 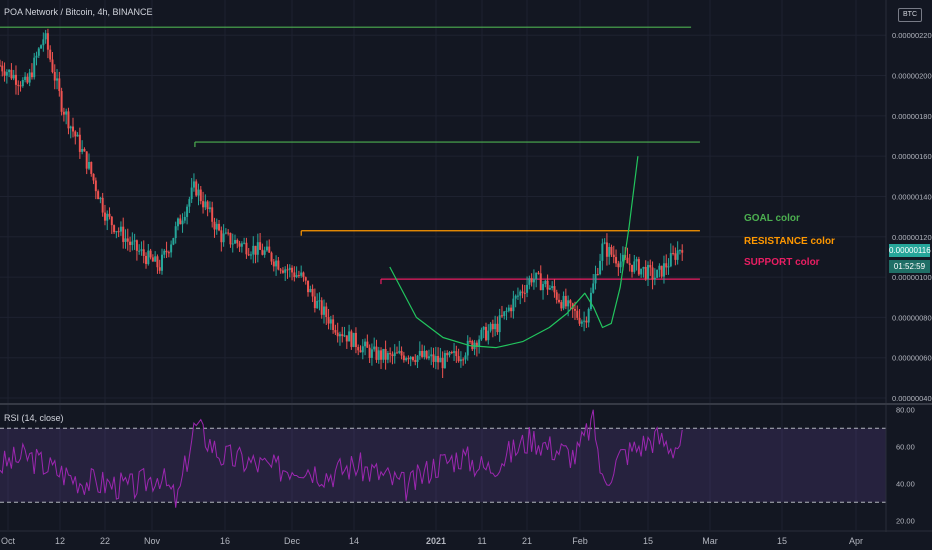 I want to click on price-axis-label: 0.00000080, so click(x=912, y=317).